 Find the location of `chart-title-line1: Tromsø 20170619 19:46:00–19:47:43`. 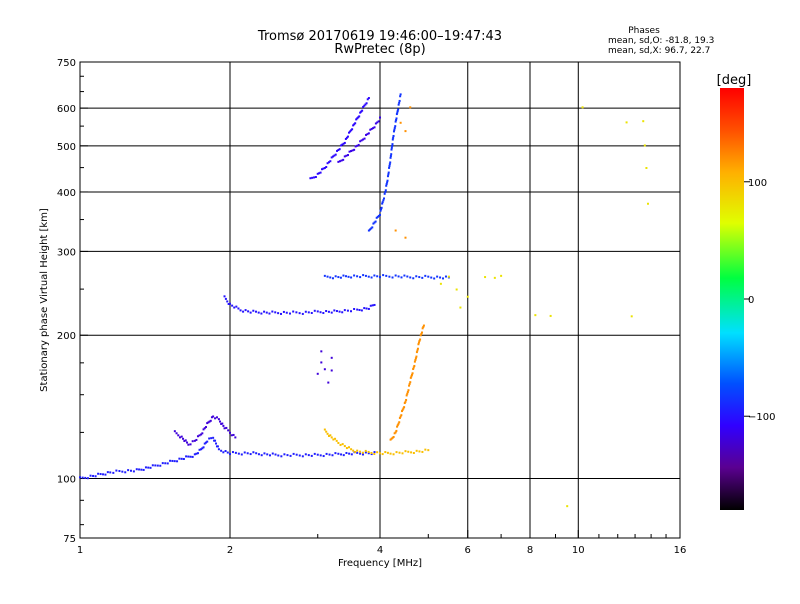

chart-title-line1: Tromsø 20170619 19:46:00–19:47:43 is located at coordinates (379, 36).